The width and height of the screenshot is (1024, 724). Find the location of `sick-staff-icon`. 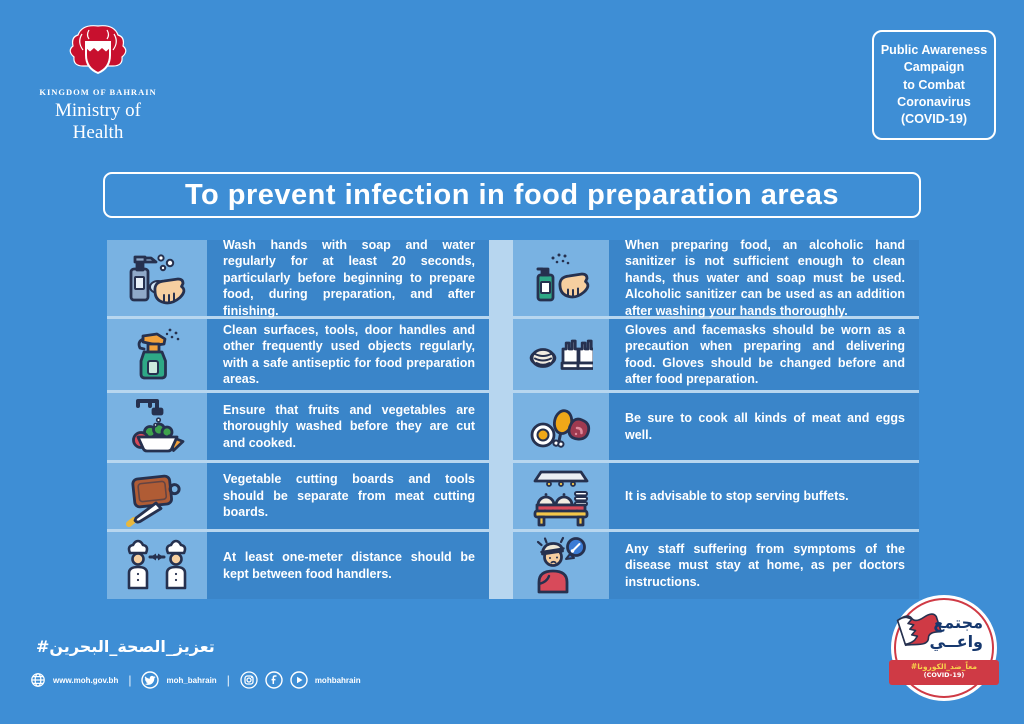

sick-staff-icon is located at coordinates (561, 565).